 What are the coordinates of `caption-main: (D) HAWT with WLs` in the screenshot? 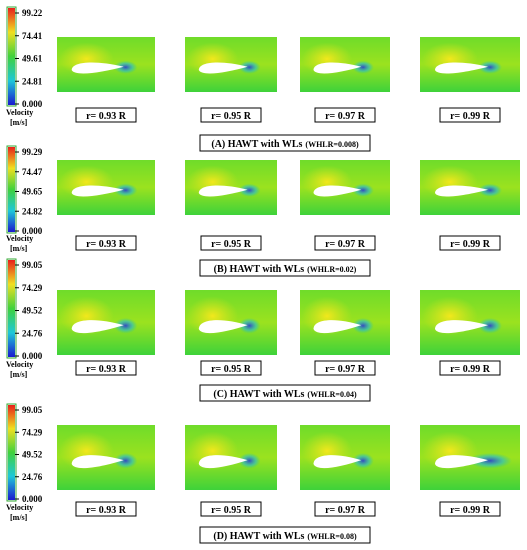 It's located at (258, 536).